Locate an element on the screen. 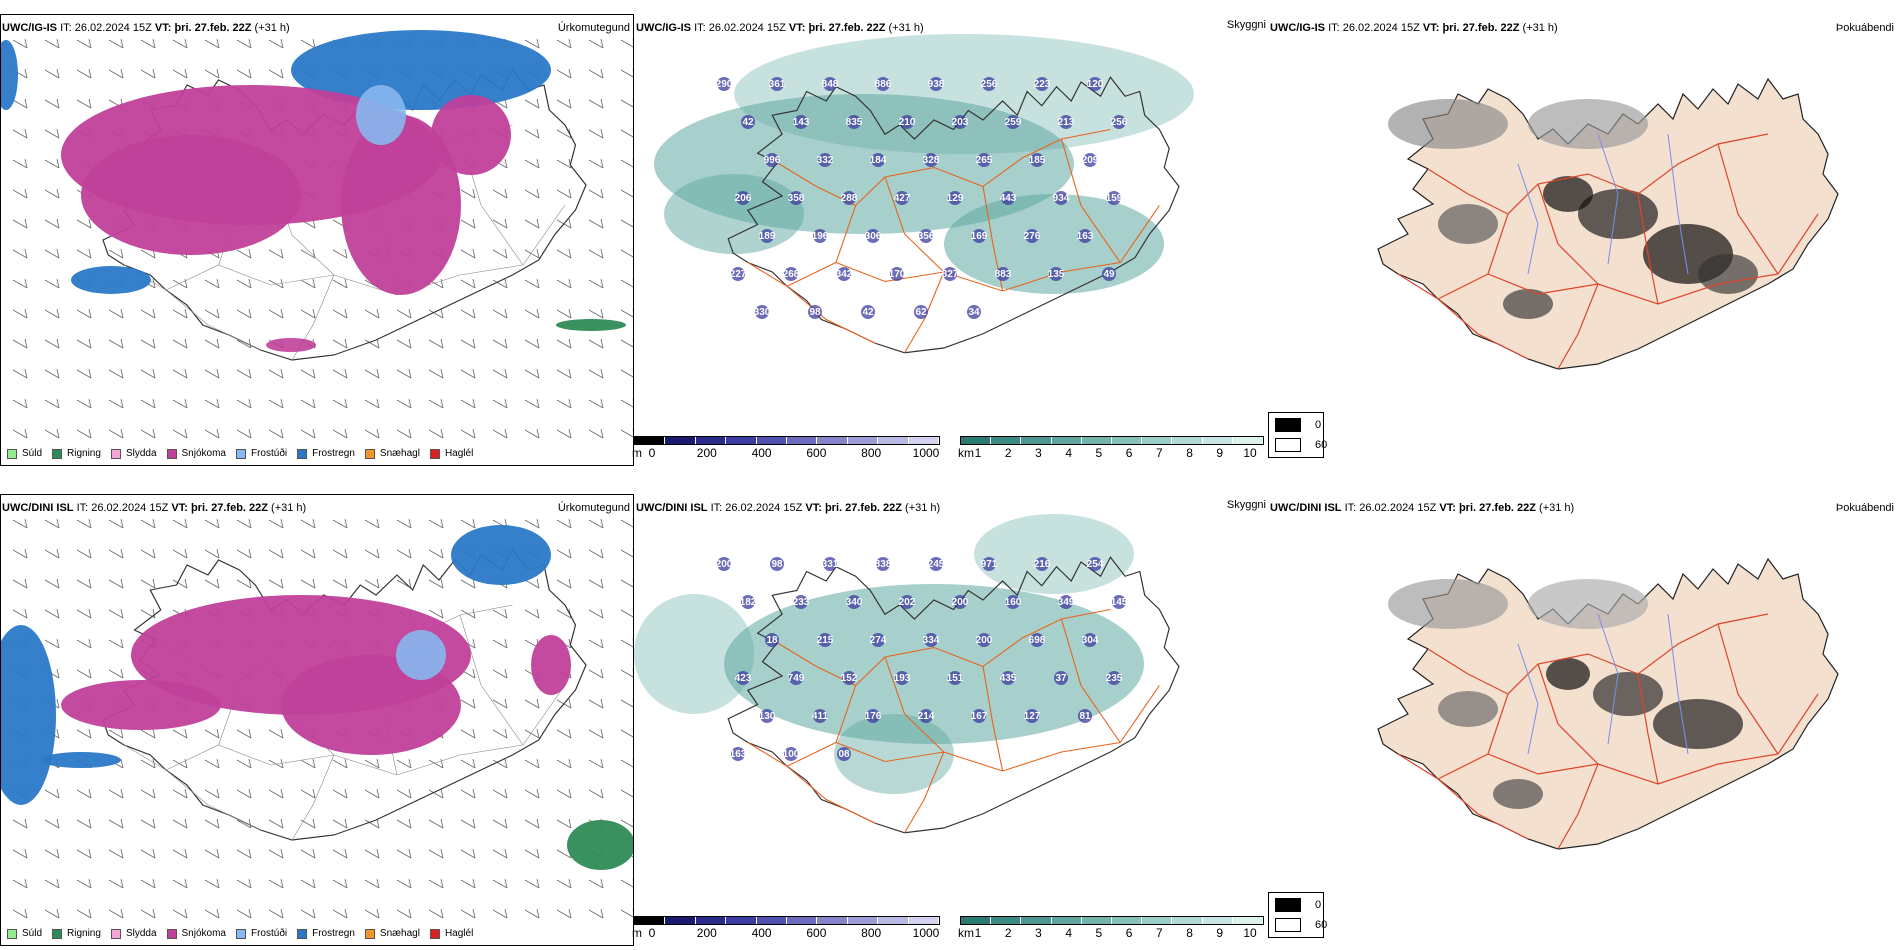  colorbar-tick: 200 is located at coordinates (706, 933).